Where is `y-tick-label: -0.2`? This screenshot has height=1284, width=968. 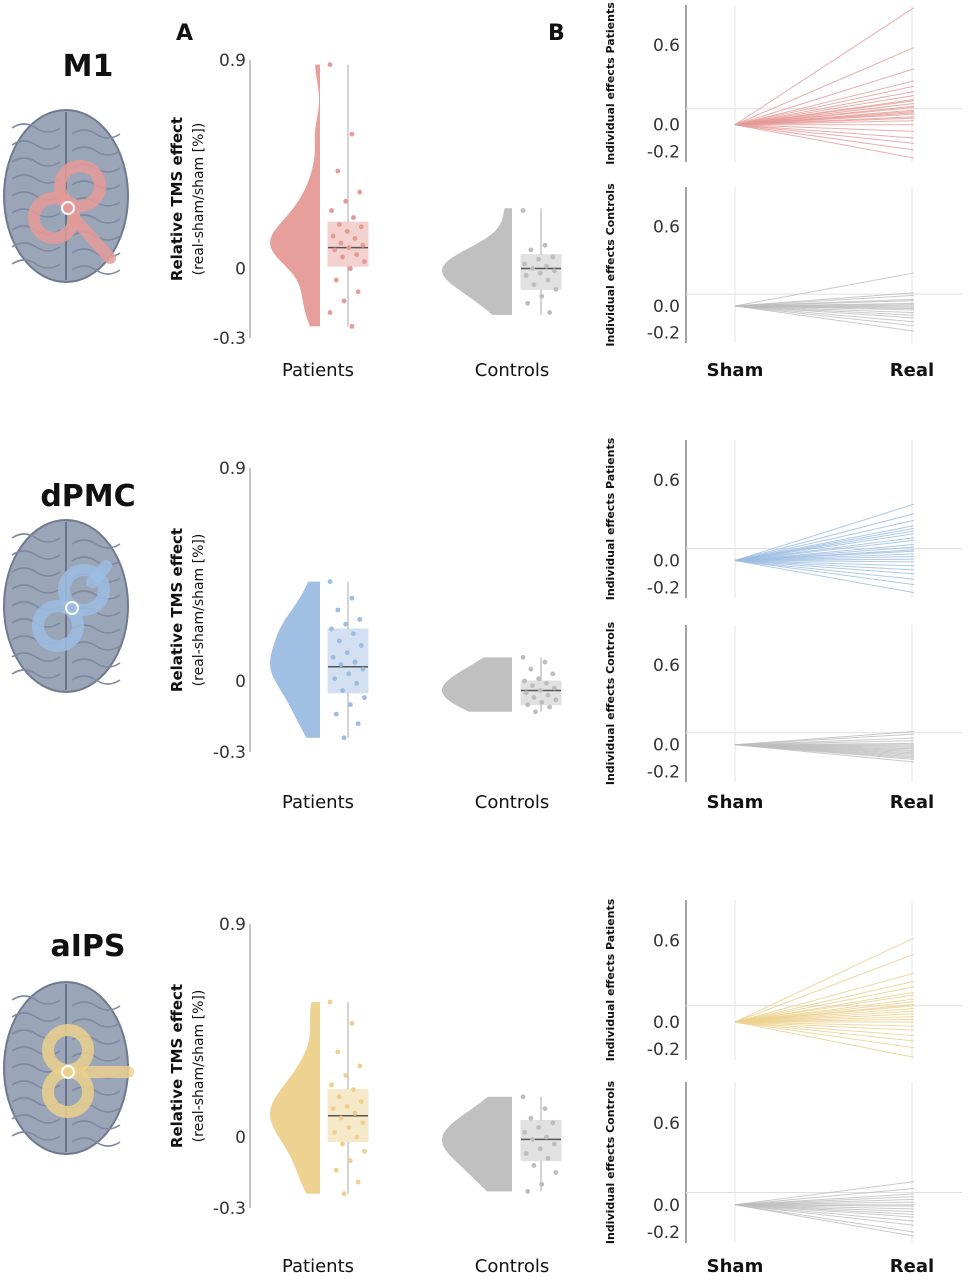 y-tick-label: -0.2 is located at coordinates (663, 1233).